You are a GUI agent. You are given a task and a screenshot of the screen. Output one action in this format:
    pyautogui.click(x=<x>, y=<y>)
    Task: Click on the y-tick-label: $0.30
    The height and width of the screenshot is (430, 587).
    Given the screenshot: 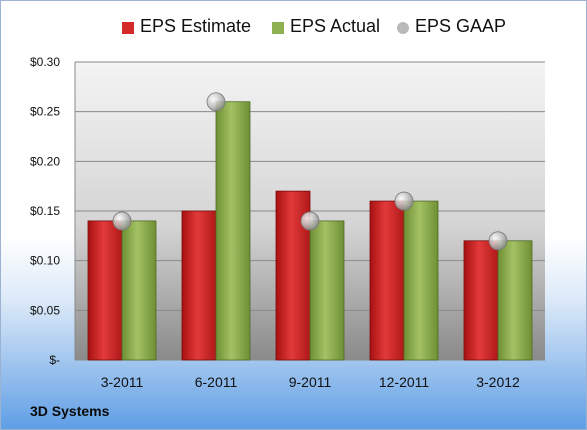 What is the action you would take?
    pyautogui.click(x=45, y=62)
    